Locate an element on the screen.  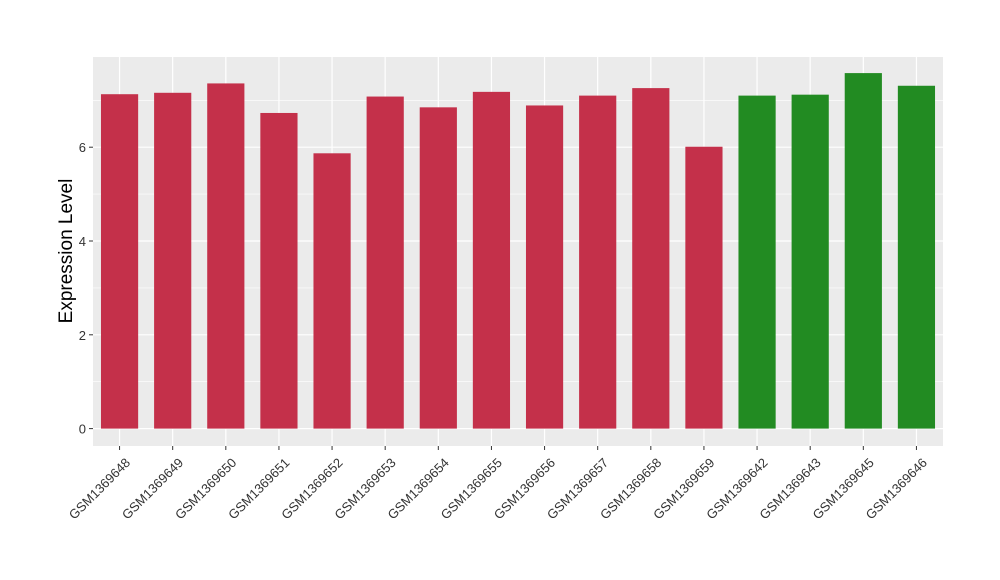
bar-GSM1369656 is located at coordinates (544, 267).